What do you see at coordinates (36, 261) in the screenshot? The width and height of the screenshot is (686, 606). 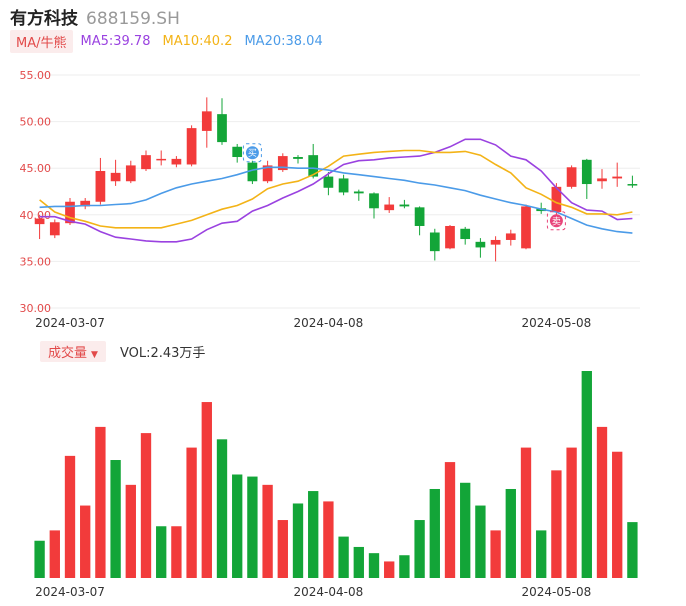 I see `y-tick-label: 35.00` at bounding box center [36, 261].